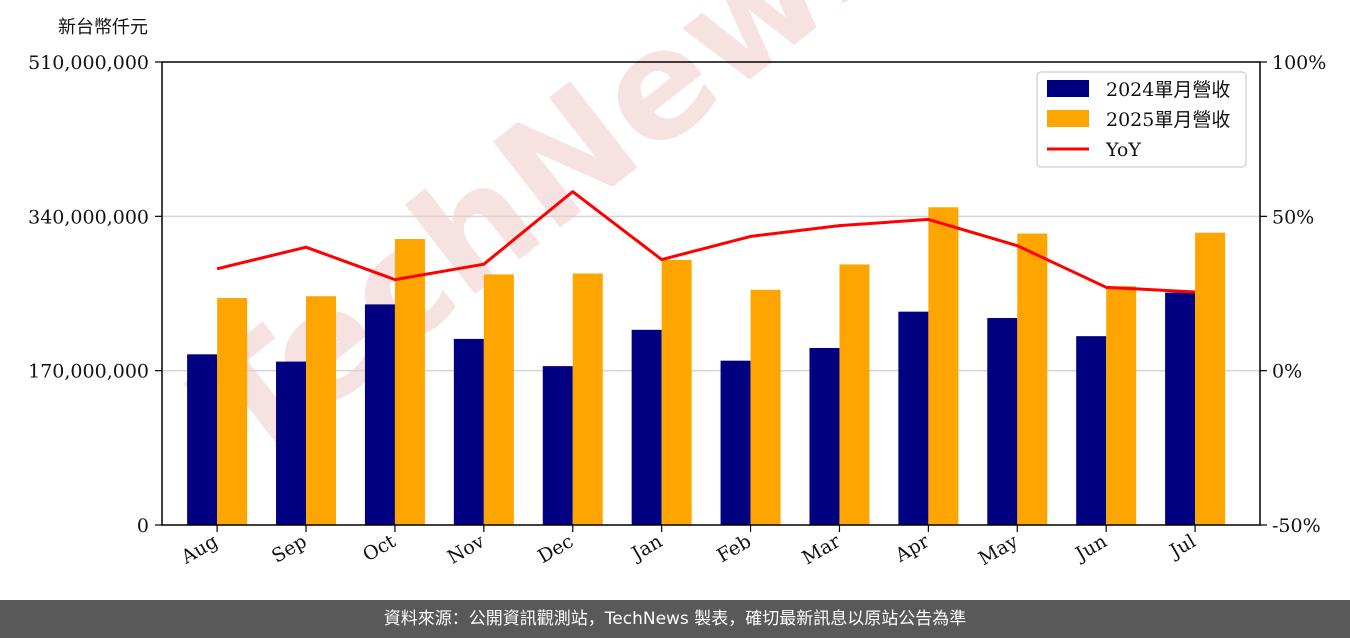 This screenshot has height=638, width=1350. What do you see at coordinates (1002, 421) in the screenshot?
I see `bar-2024-may` at bounding box center [1002, 421].